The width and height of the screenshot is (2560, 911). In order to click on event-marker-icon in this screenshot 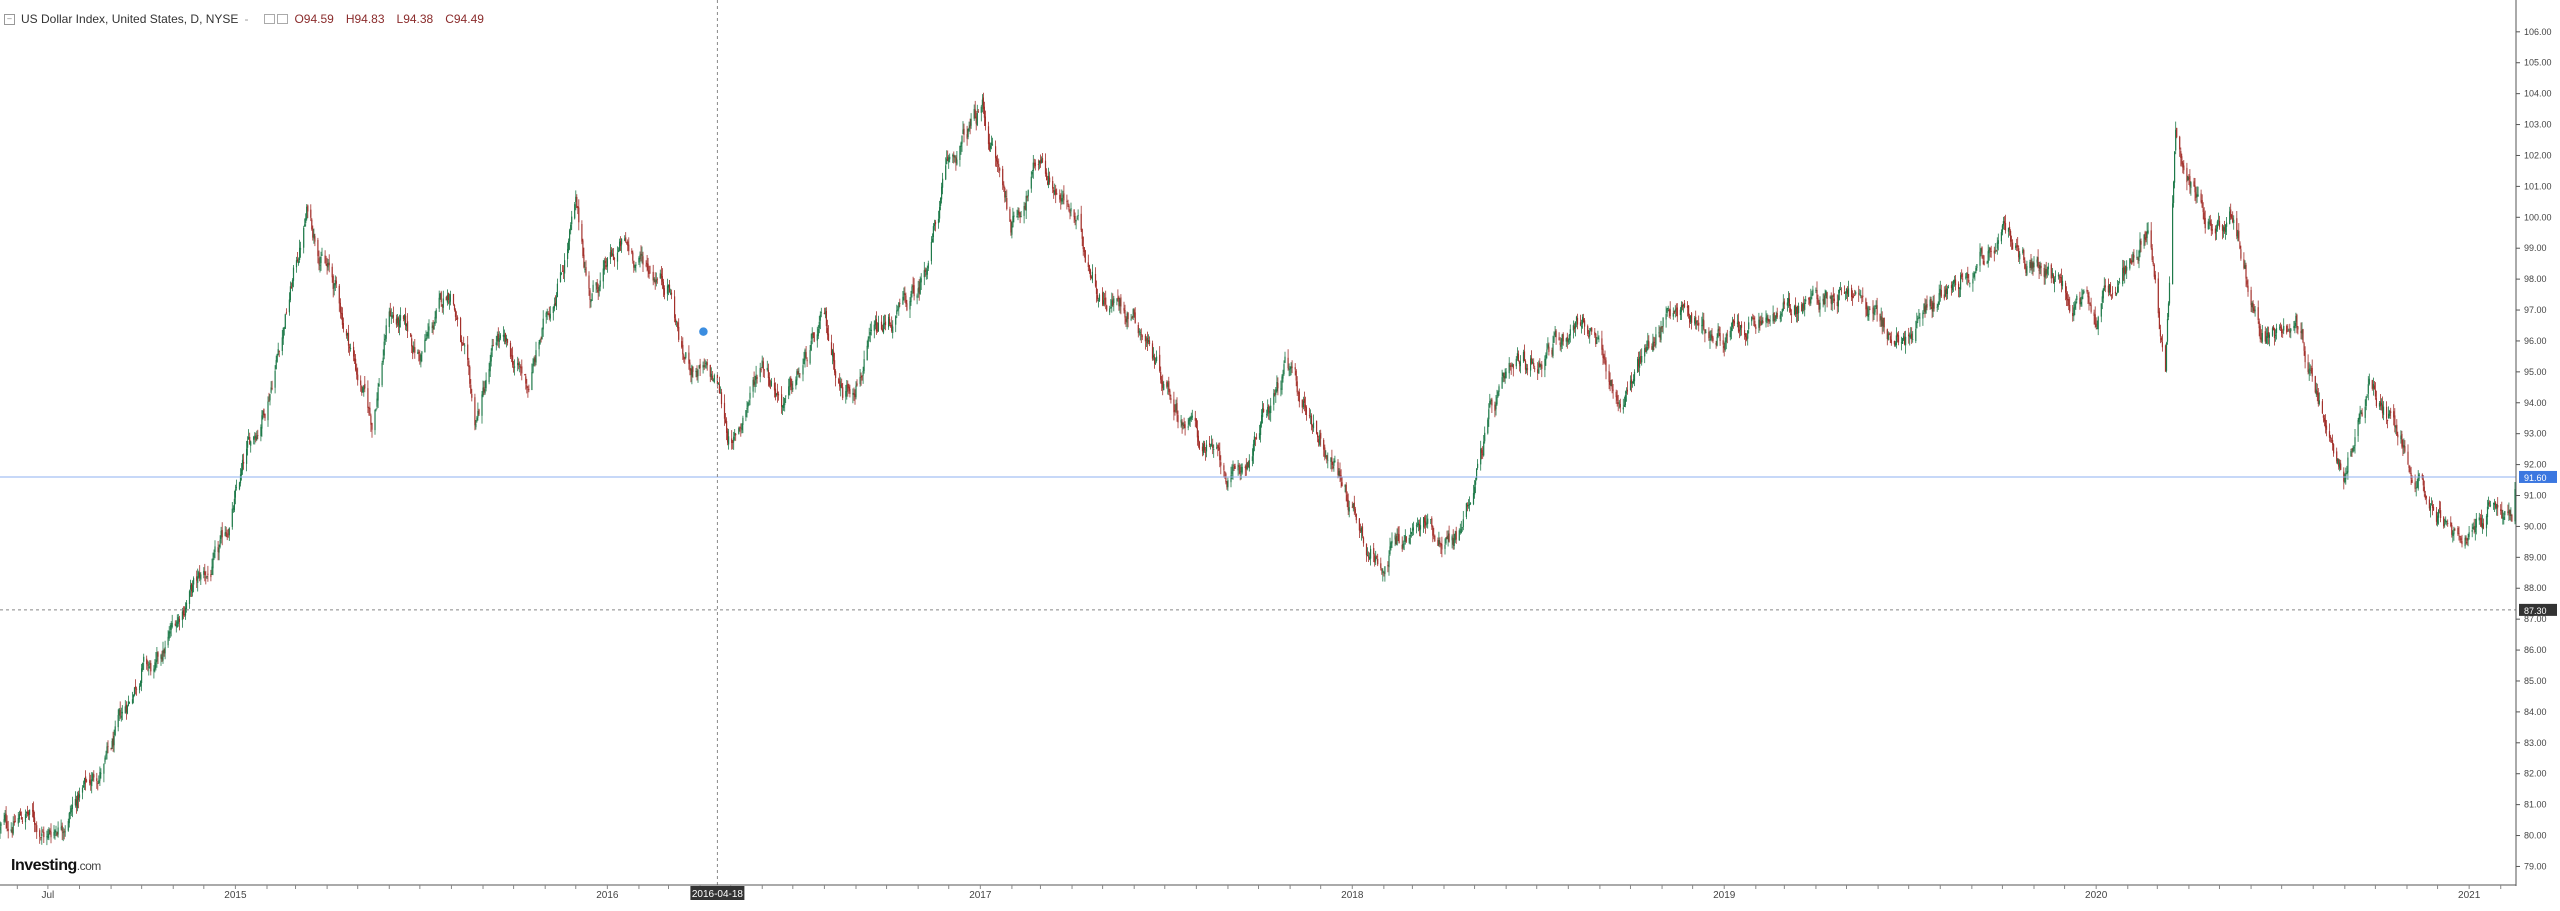, I will do `click(703, 331)`.